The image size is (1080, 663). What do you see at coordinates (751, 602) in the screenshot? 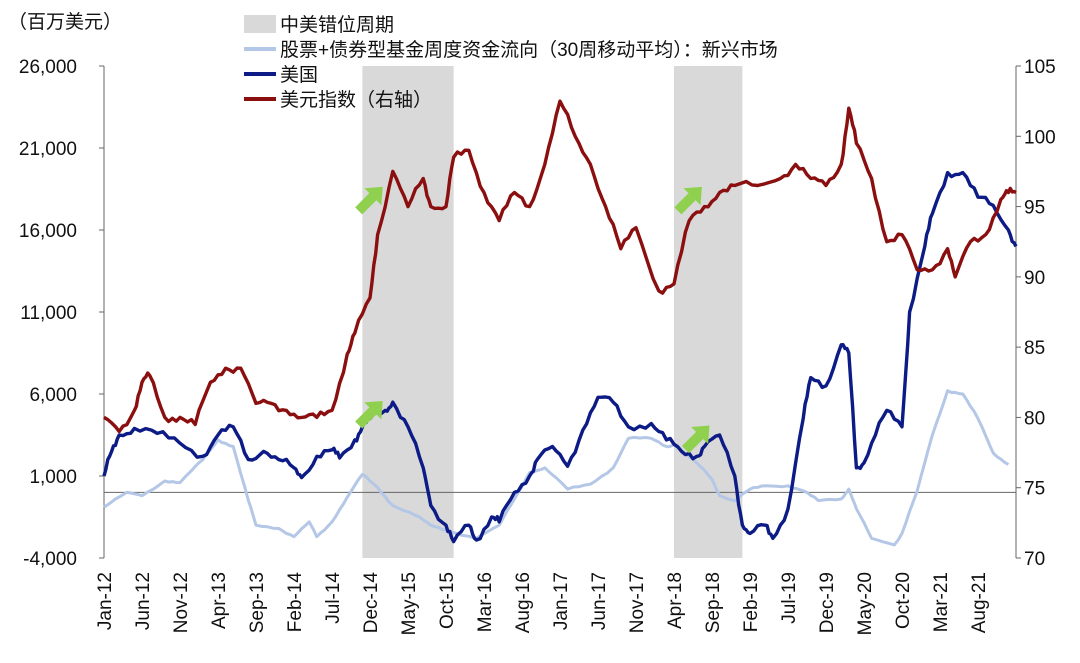
I see `x-tick-label-17: Feb-19` at bounding box center [751, 602].